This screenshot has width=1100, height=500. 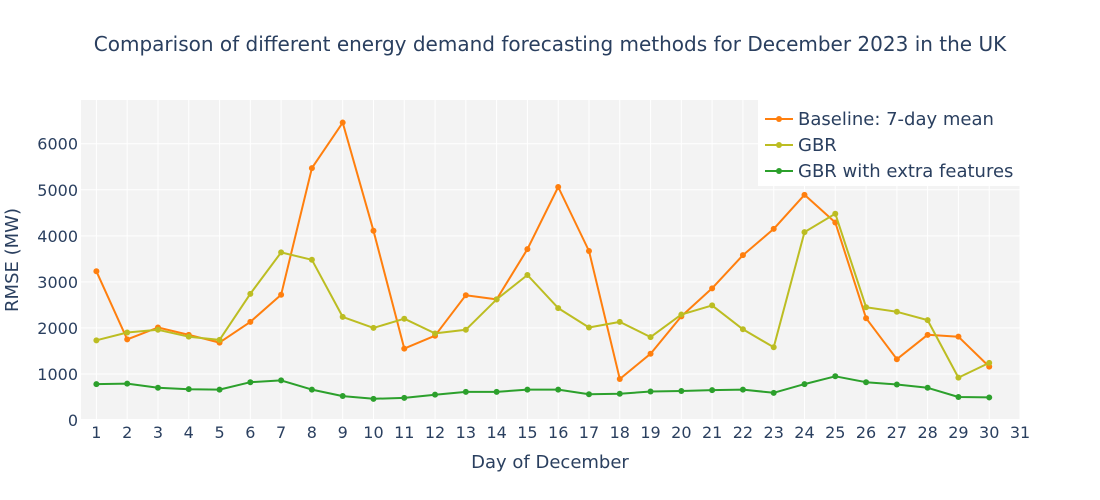 What do you see at coordinates (896, 119) in the screenshot?
I see `legend-label: Baseline: 7-day mean` at bounding box center [896, 119].